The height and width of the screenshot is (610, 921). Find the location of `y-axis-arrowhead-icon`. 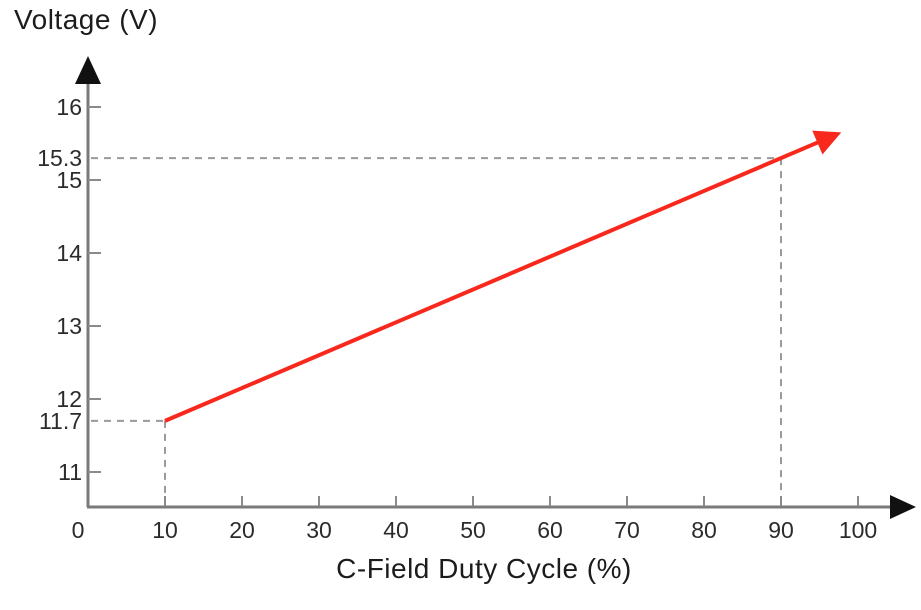

y-axis-arrowhead-icon is located at coordinates (88, 70).